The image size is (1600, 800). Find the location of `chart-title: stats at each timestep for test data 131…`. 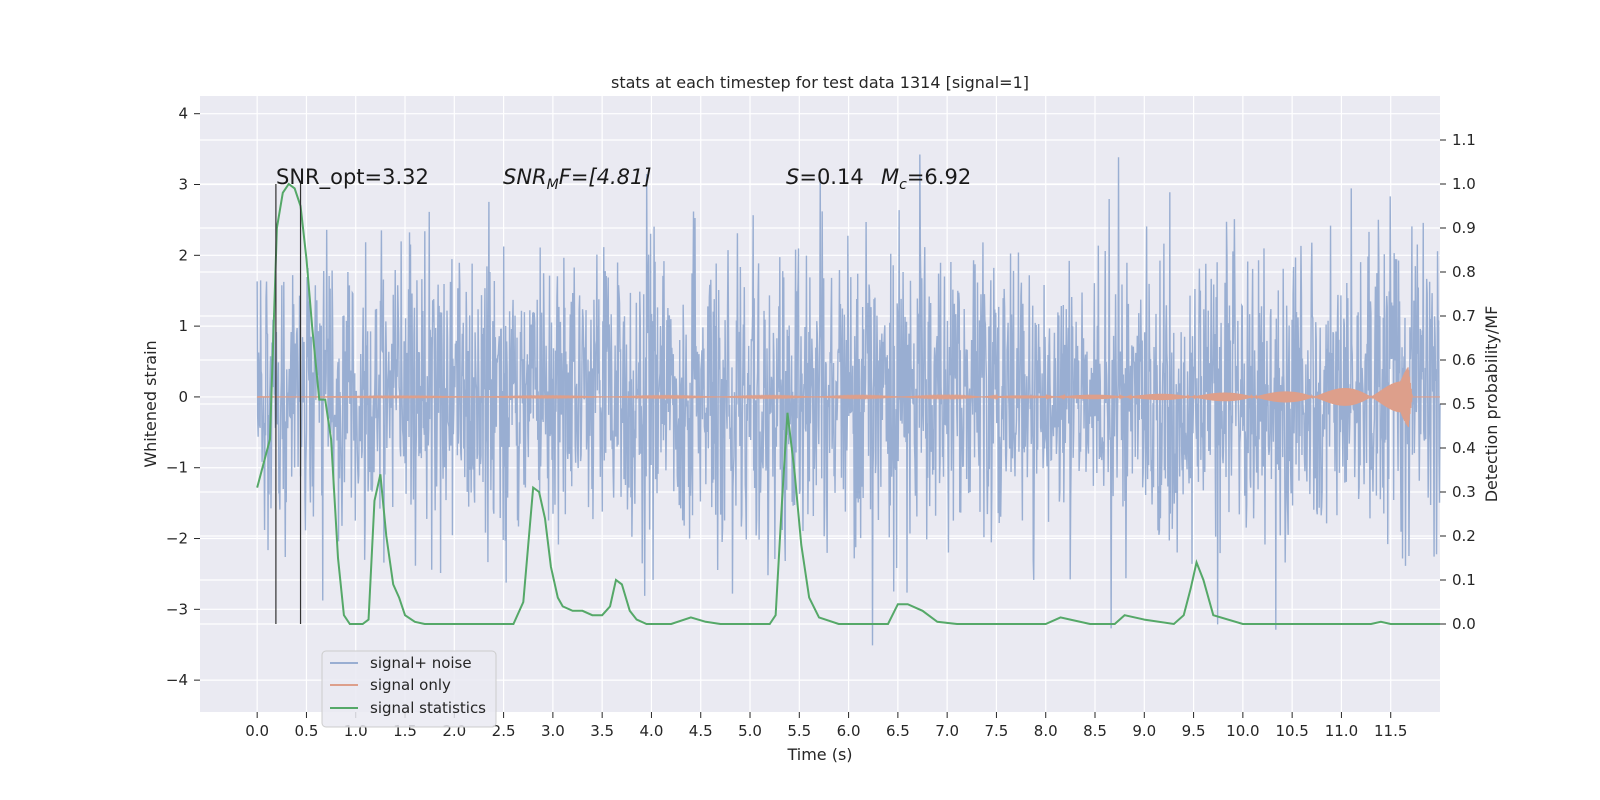

chart-title: stats at each timestep for test data 131… is located at coordinates (820, 82).